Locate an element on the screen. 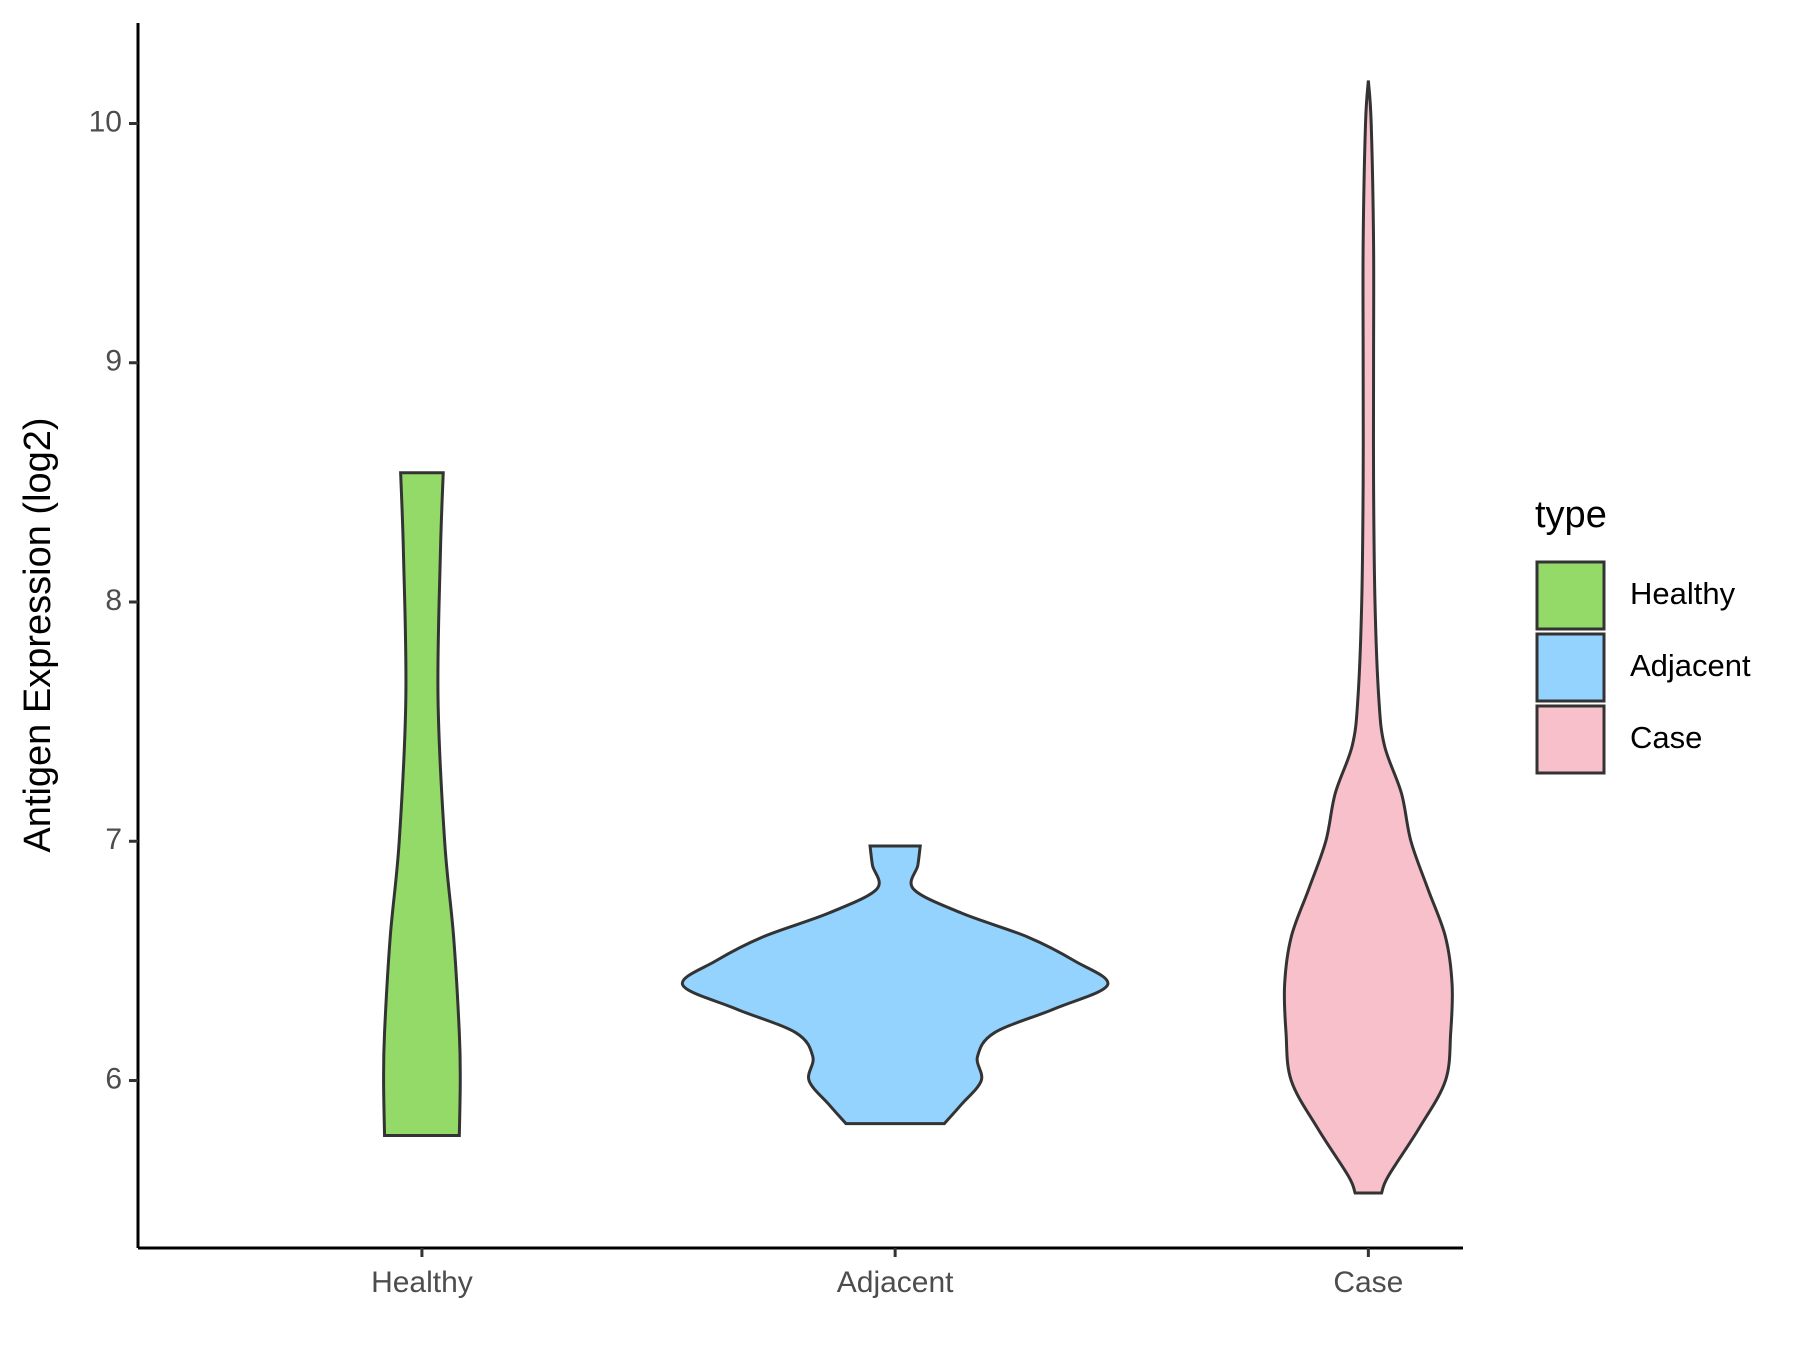  y-tick-label: 7 is located at coordinates (113, 839).